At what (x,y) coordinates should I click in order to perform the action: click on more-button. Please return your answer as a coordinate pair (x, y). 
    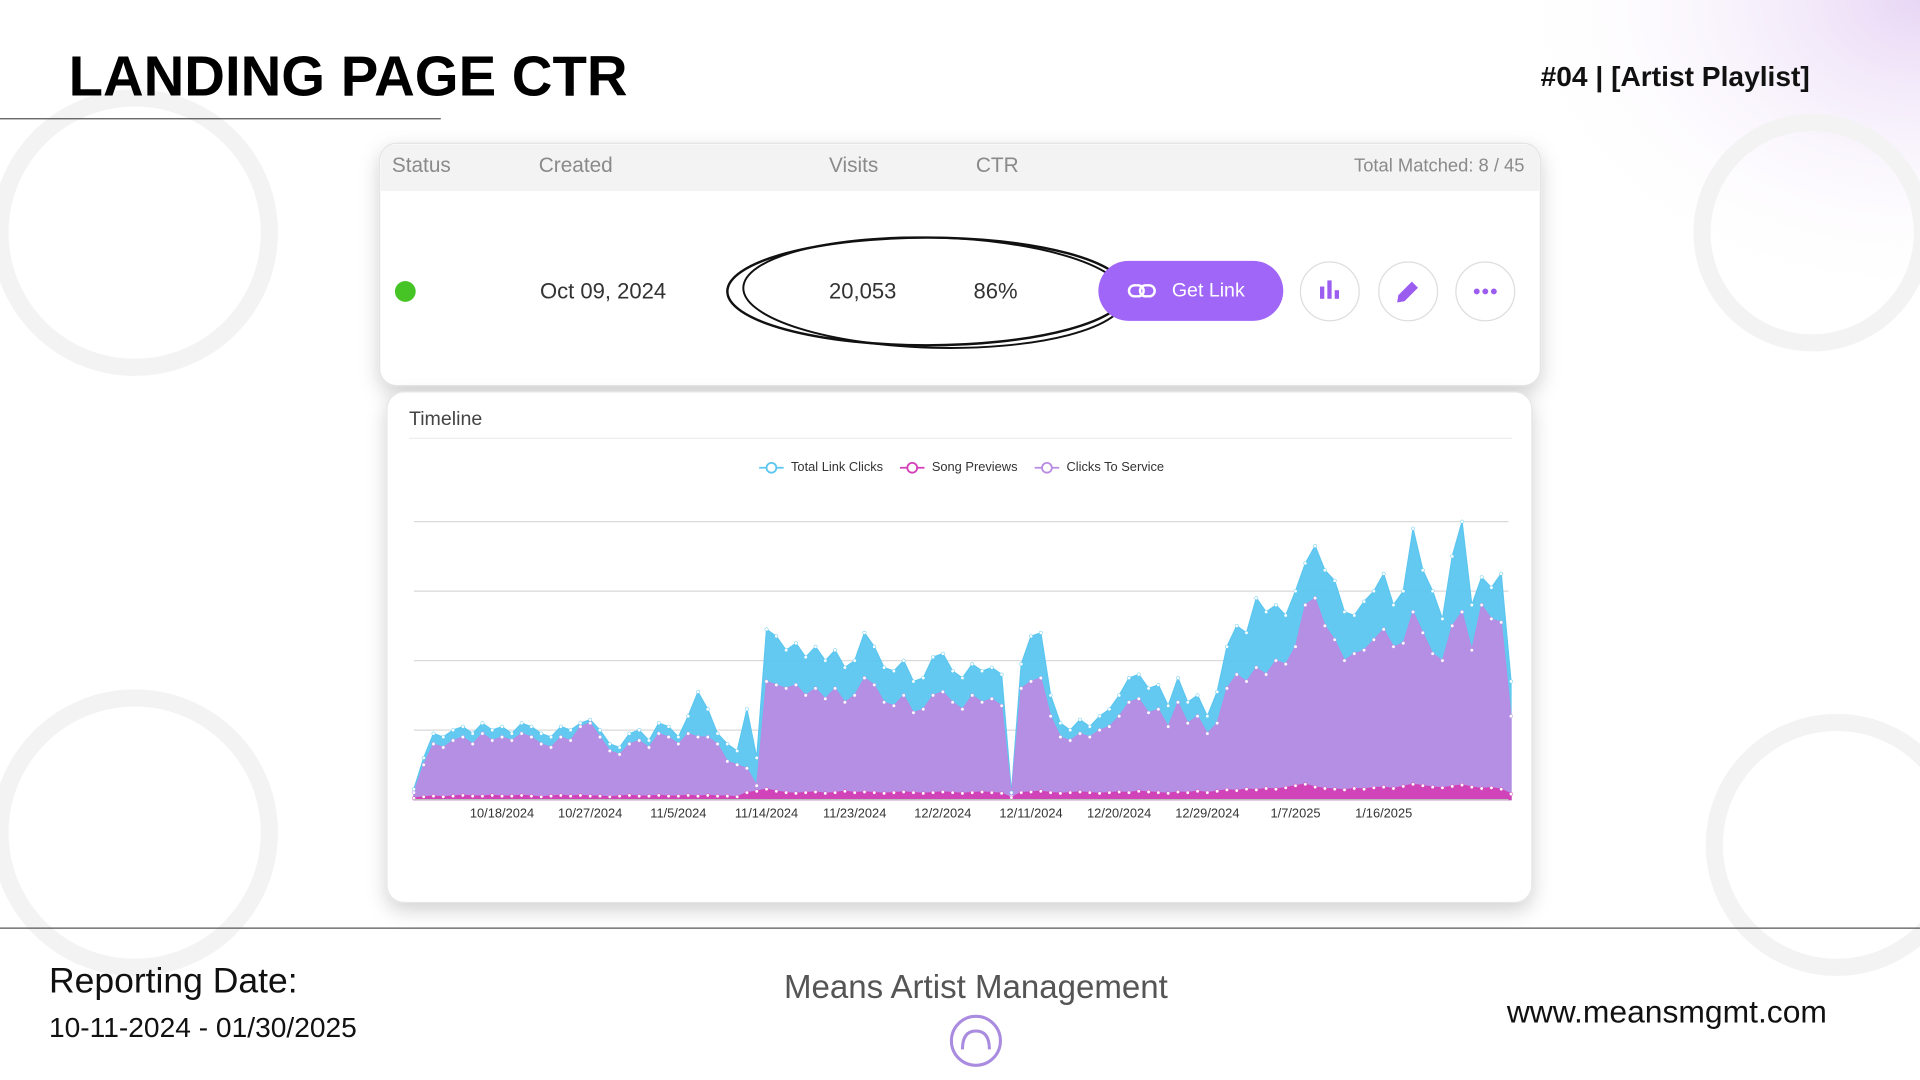
    Looking at the image, I should click on (1485, 291).